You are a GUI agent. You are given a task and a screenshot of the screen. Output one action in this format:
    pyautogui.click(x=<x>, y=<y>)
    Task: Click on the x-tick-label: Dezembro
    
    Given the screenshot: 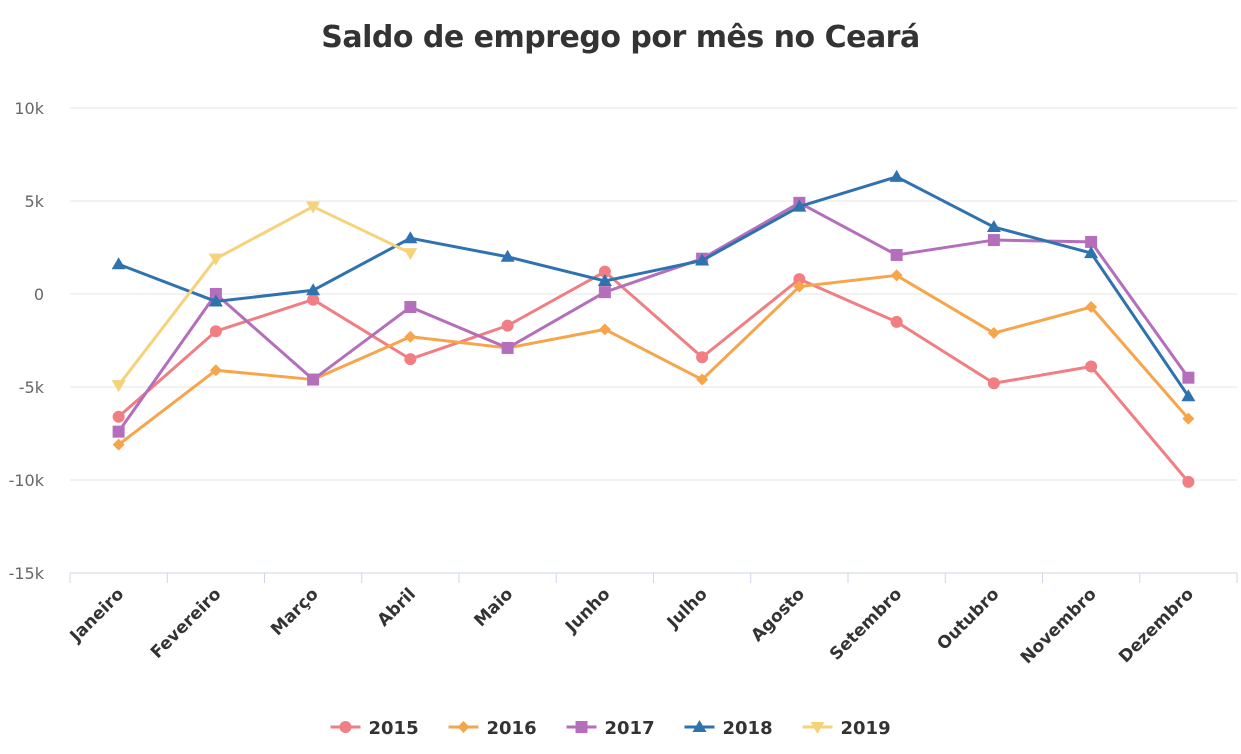 What is the action you would take?
    pyautogui.click(x=1156, y=625)
    